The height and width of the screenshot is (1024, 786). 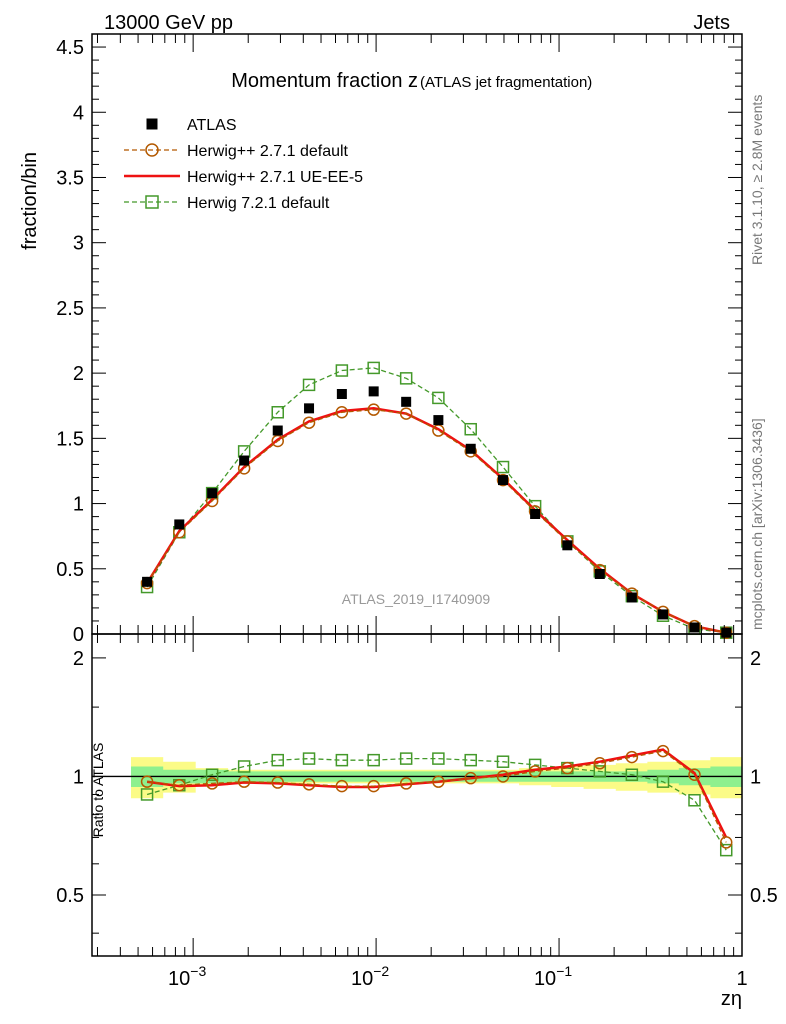 What do you see at coordinates (78, 659) in the screenshot?
I see `ratio-y-tick-label-2: 2` at bounding box center [78, 659].